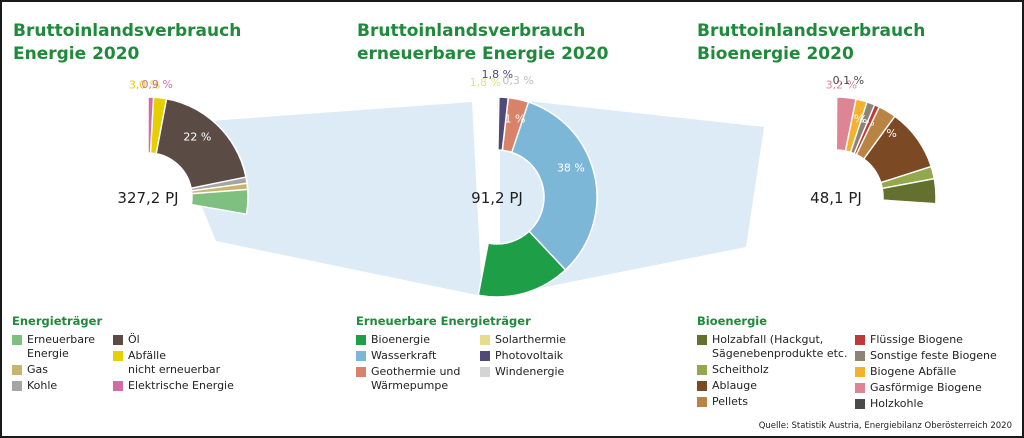 The height and width of the screenshot is (438, 1024). What do you see at coordinates (926, 387) in the screenshot?
I see `legend-label: Gasförmige Biogene` at bounding box center [926, 387].